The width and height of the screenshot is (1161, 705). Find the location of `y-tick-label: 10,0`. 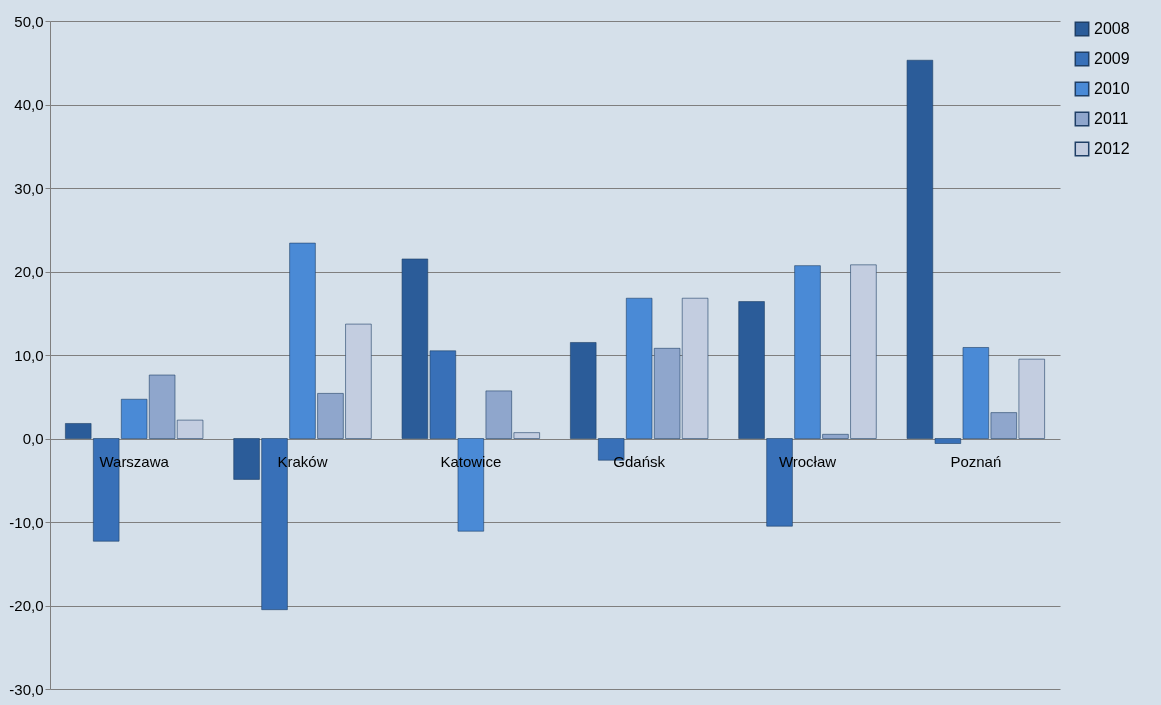

y-tick-label: 10,0 is located at coordinates (29, 355).